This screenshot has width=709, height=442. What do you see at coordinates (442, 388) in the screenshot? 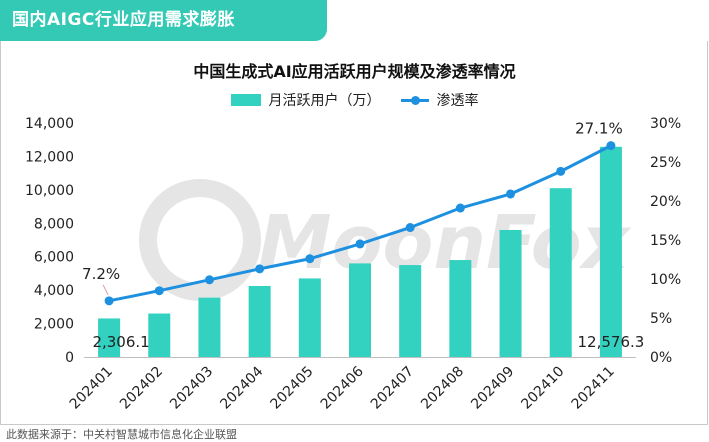
I see `x-tick-label: 202408` at bounding box center [442, 388].